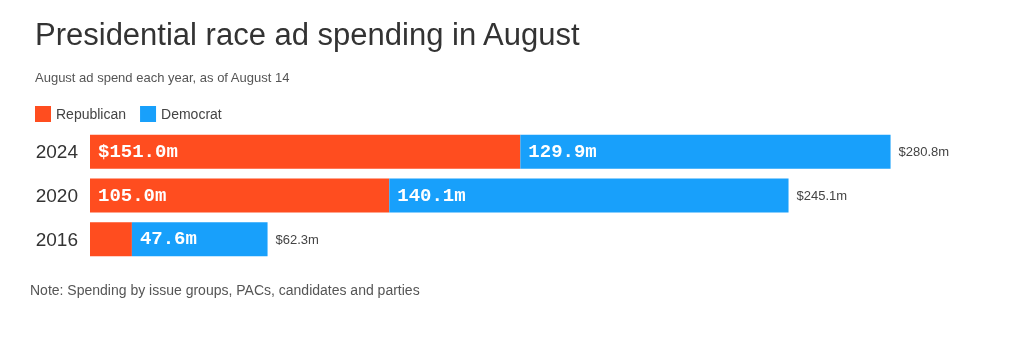  I want to click on chart-subtitle: August ad spend each year, as of August 14, so click(162, 77).